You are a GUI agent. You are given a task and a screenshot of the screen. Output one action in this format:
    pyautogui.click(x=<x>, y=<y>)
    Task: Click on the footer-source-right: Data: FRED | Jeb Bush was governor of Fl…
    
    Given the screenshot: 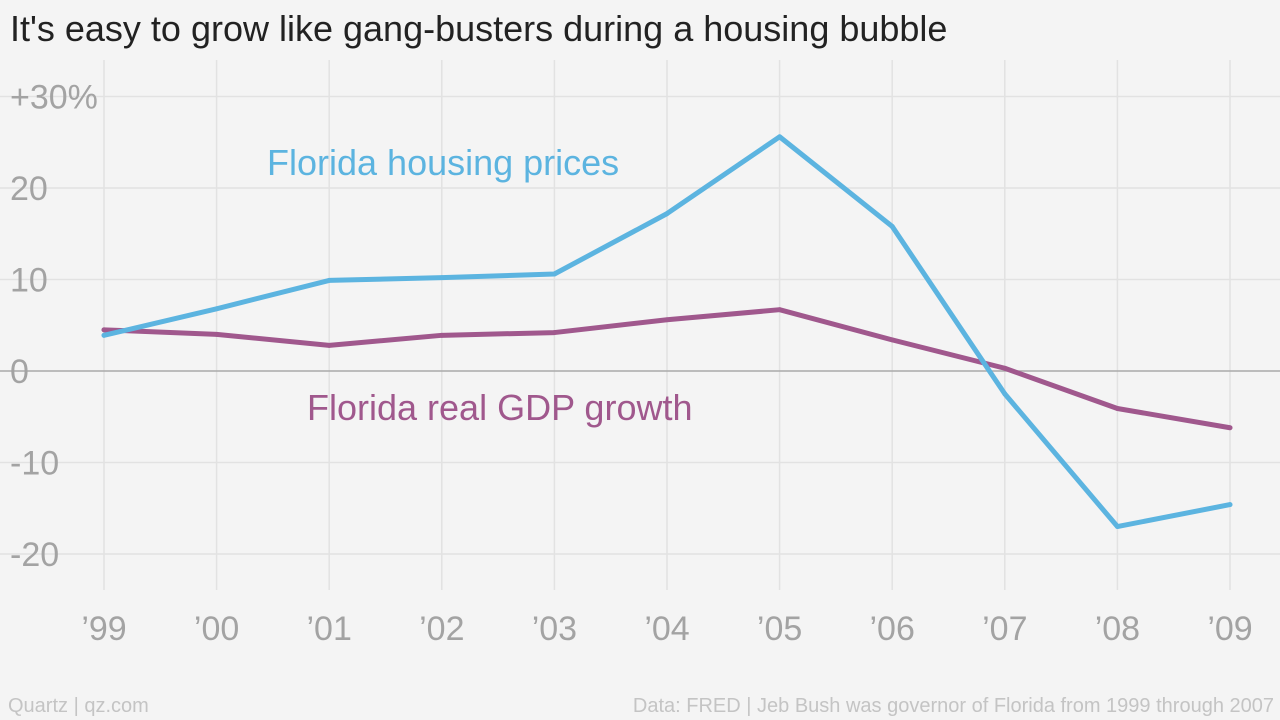 What is the action you would take?
    pyautogui.click(x=953, y=706)
    